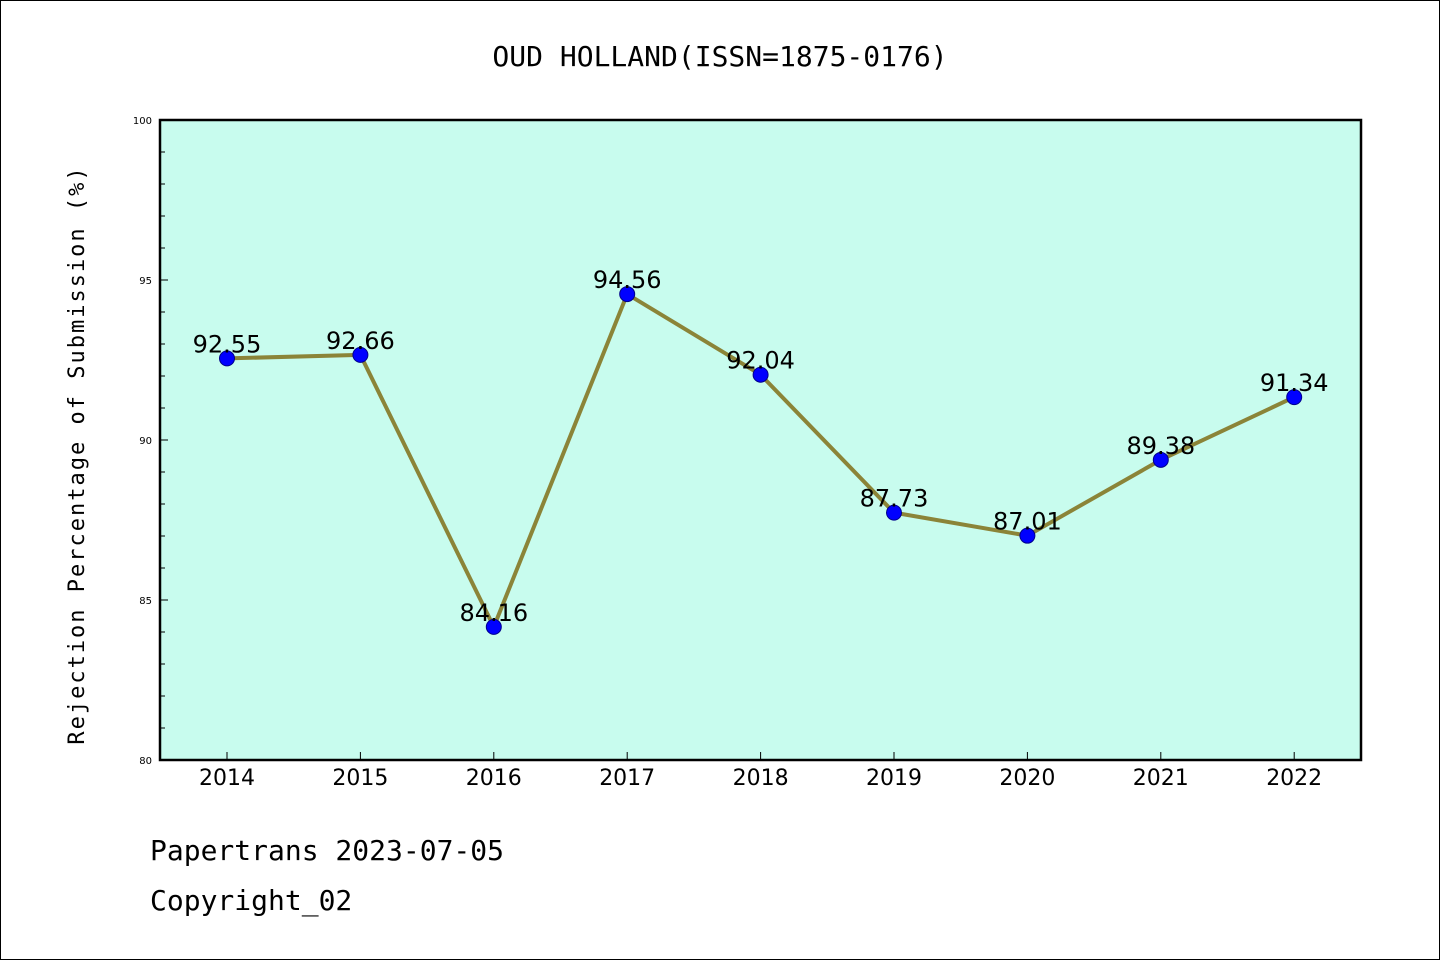 This screenshot has width=1440, height=960. Describe the element at coordinates (227, 344) in the screenshot. I see `data-label: 92.55` at that location.